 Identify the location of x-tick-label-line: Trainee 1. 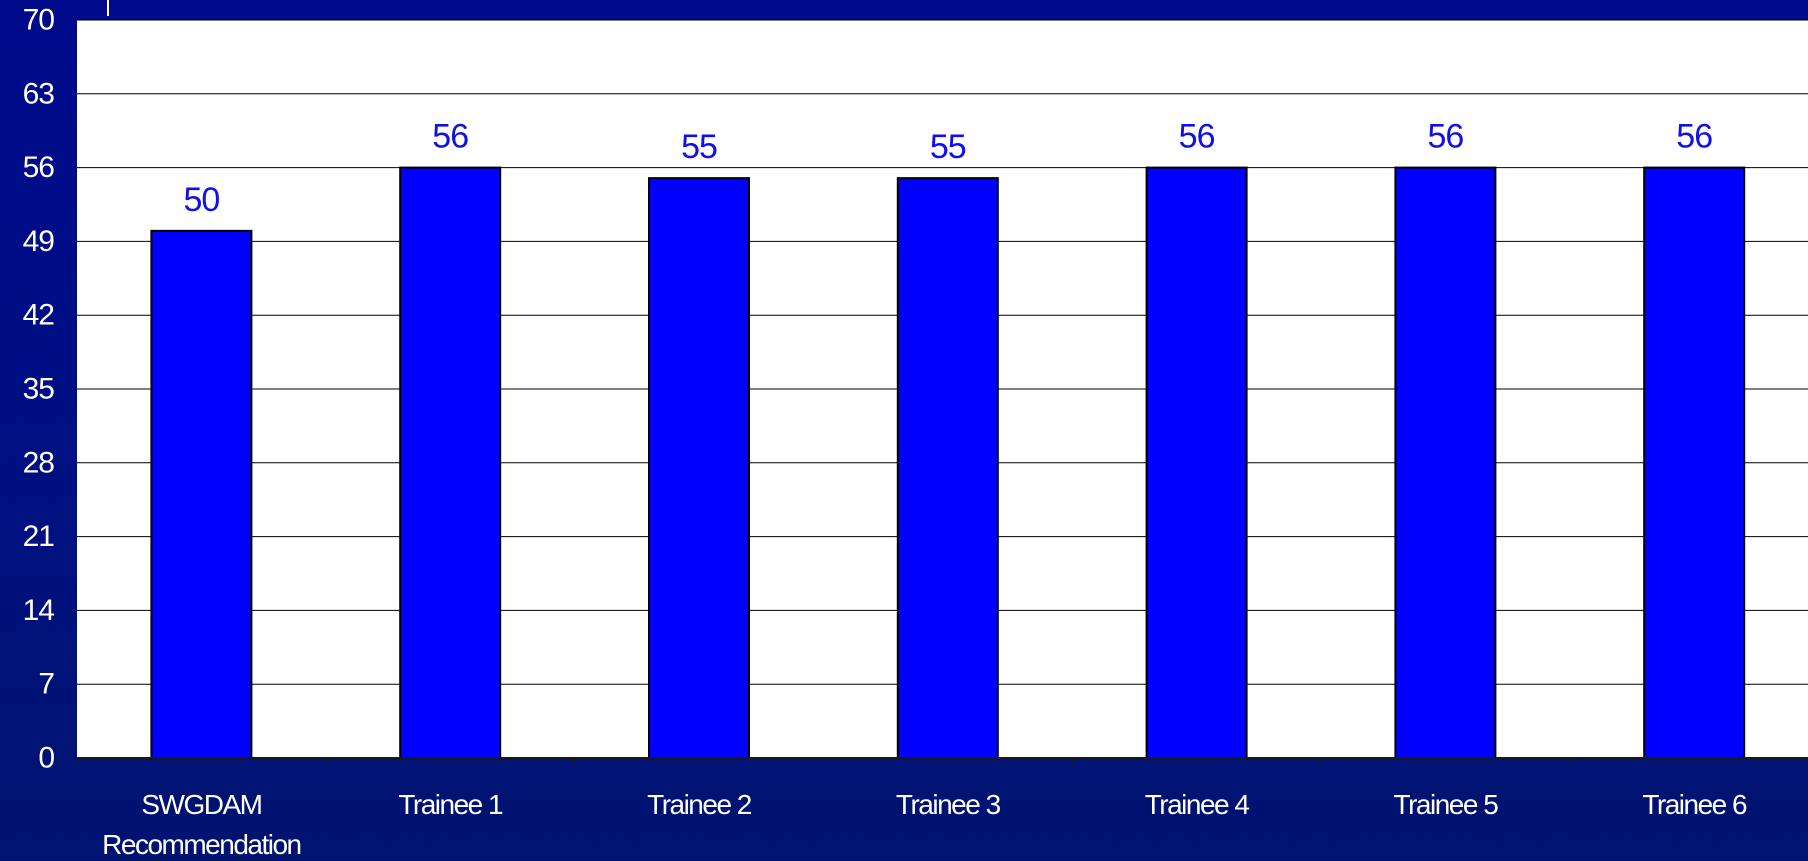
(450, 804).